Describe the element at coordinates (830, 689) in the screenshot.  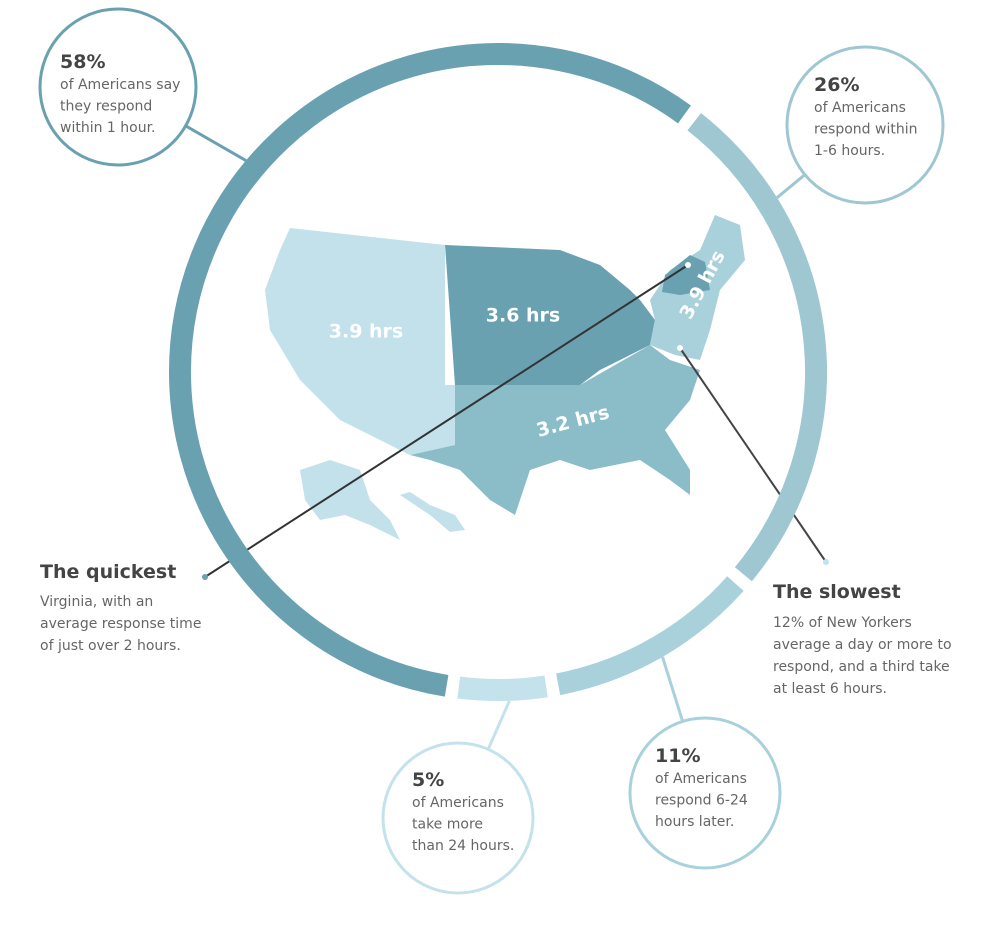
I see `callout-text: at least 6 hours.` at that location.